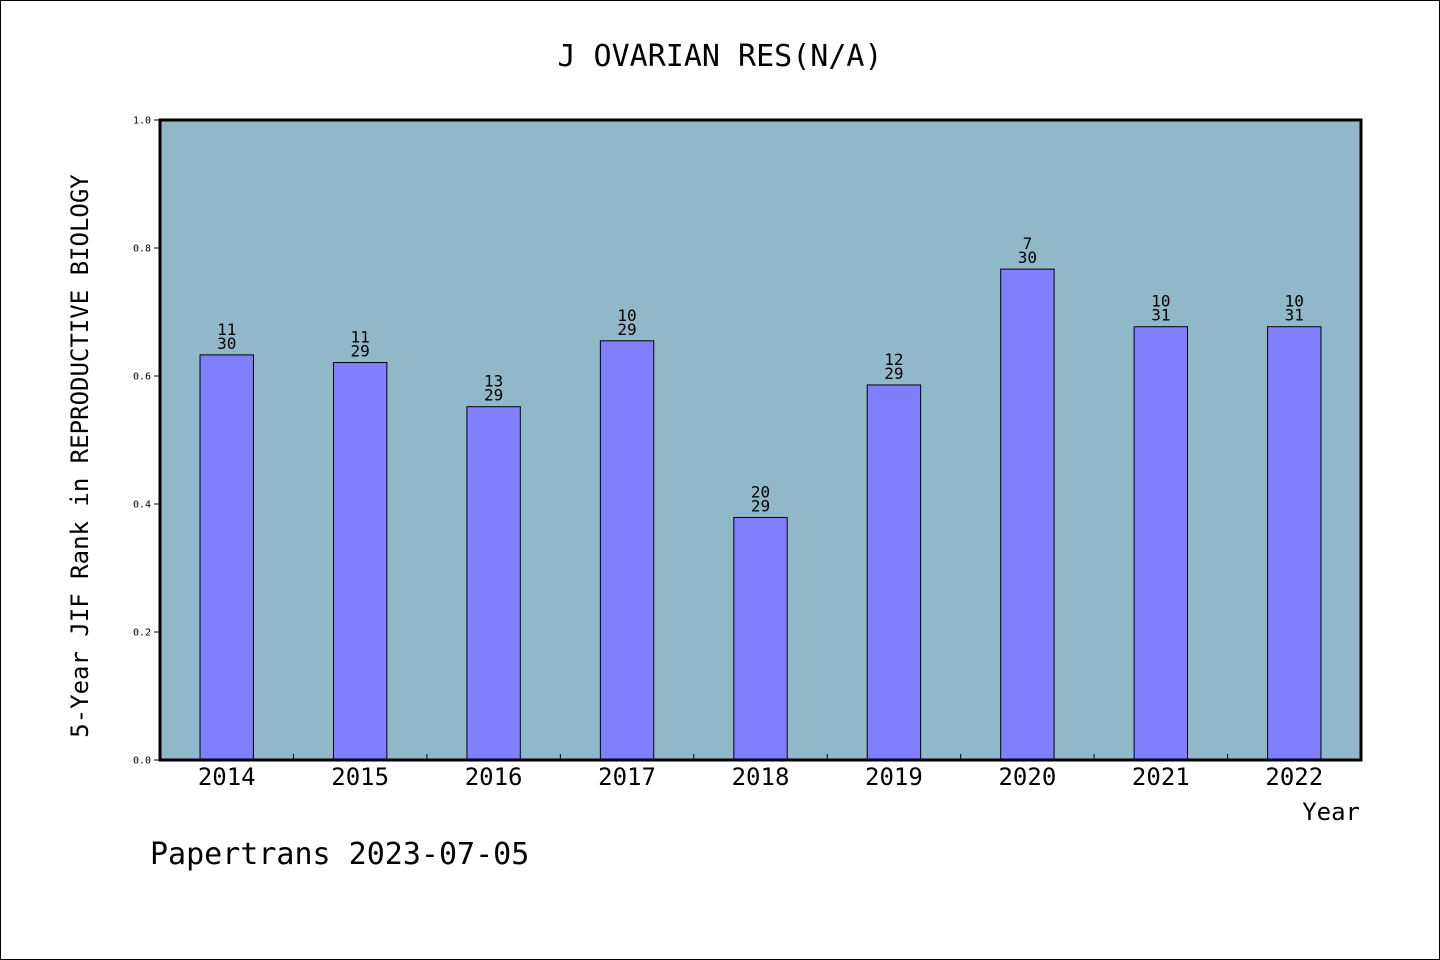  What do you see at coordinates (146, 441) in the screenshot?
I see `y-axis-ticks: 0.0 0.2 0.4 0.6 0.8 1.0` at bounding box center [146, 441].